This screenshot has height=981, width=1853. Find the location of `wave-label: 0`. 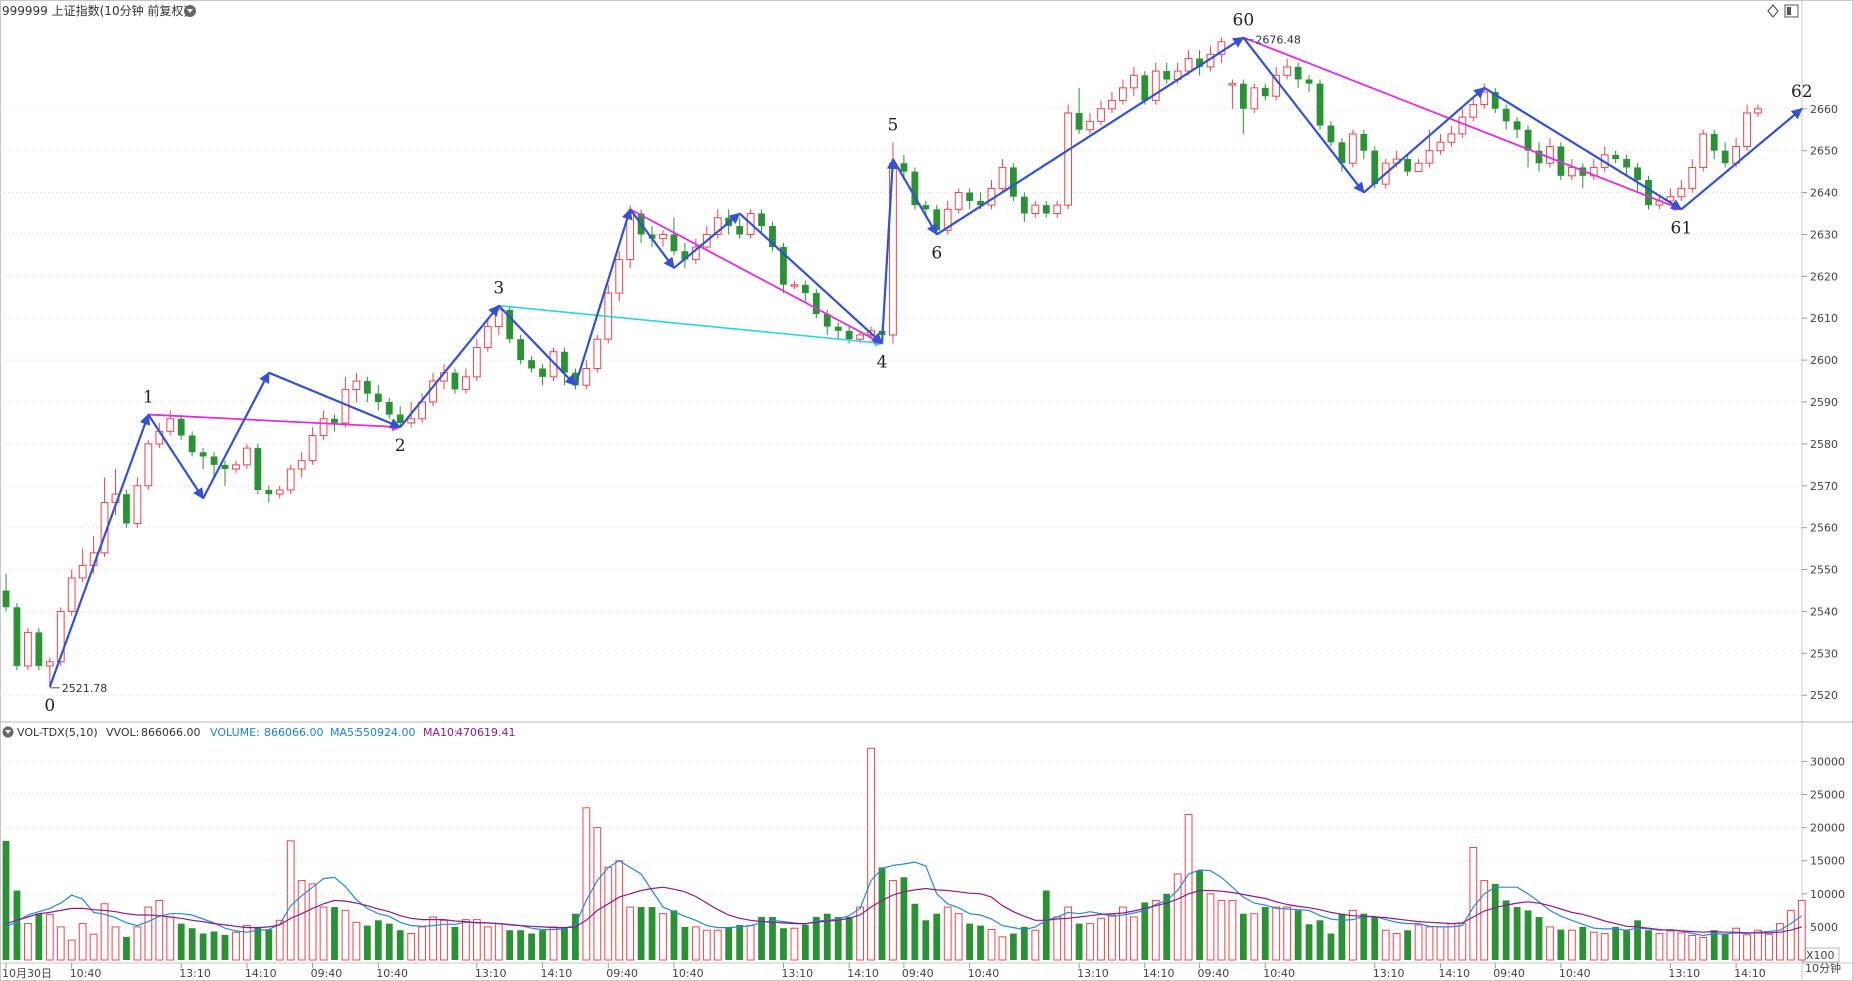

wave-label: 0 is located at coordinates (49, 706).